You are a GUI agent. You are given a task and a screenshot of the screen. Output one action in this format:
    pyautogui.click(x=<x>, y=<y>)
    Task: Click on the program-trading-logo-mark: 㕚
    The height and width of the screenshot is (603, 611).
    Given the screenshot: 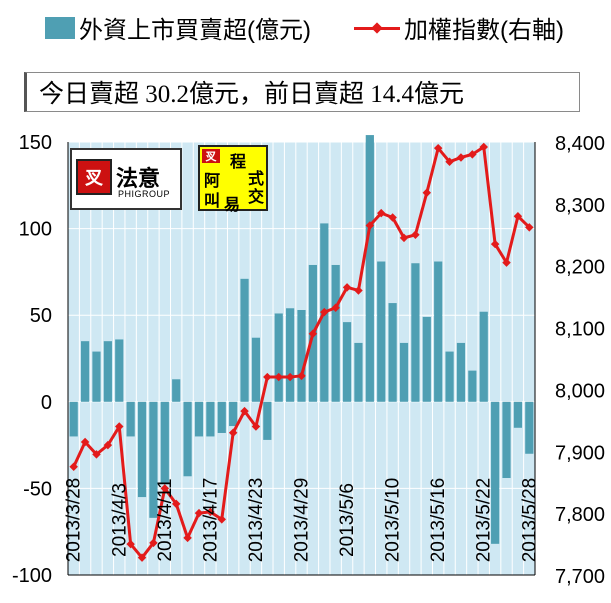 What is the action you would take?
    pyautogui.click(x=211, y=156)
    